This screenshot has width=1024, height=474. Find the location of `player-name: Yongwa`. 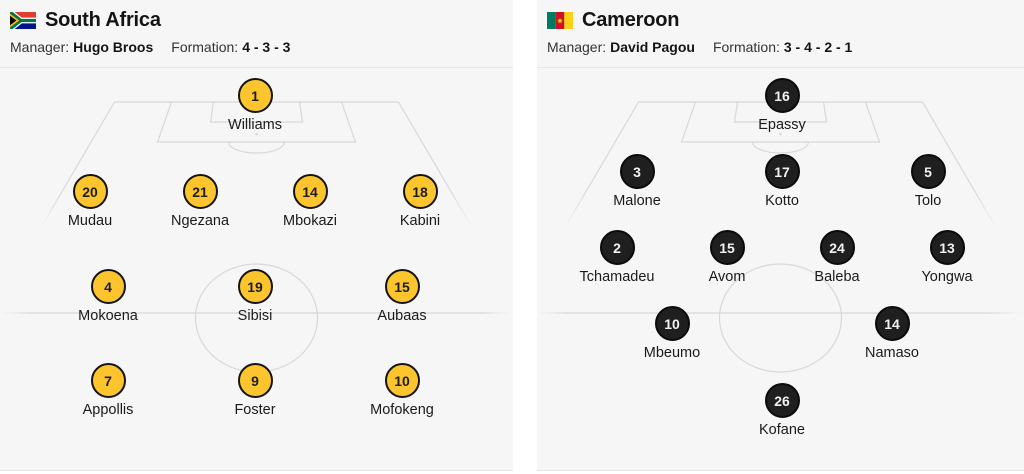

player-name: Yongwa is located at coordinates (947, 277).